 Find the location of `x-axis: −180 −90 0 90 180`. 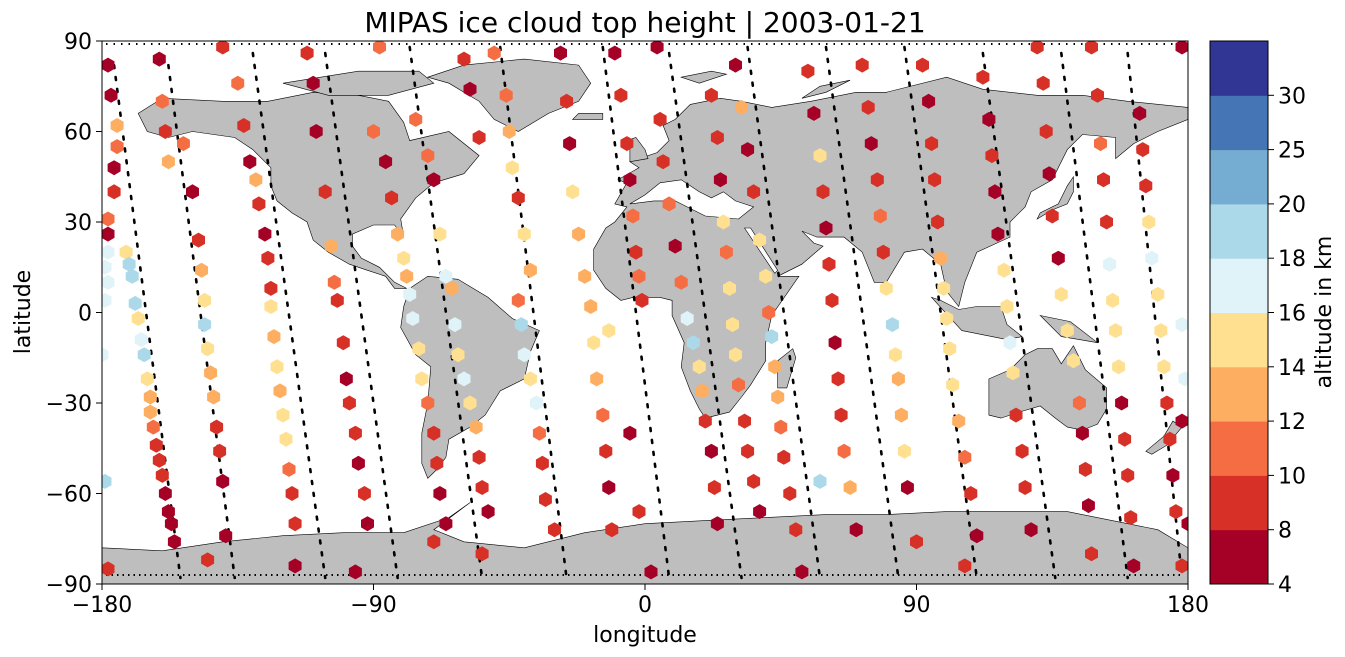

x-axis: −180 −90 0 90 180 is located at coordinates (640, 601).